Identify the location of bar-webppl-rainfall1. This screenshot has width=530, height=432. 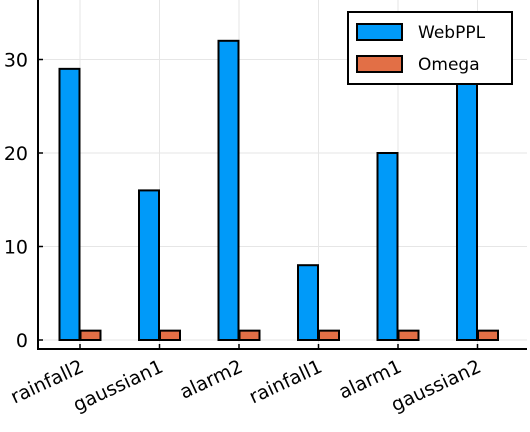
(308, 303).